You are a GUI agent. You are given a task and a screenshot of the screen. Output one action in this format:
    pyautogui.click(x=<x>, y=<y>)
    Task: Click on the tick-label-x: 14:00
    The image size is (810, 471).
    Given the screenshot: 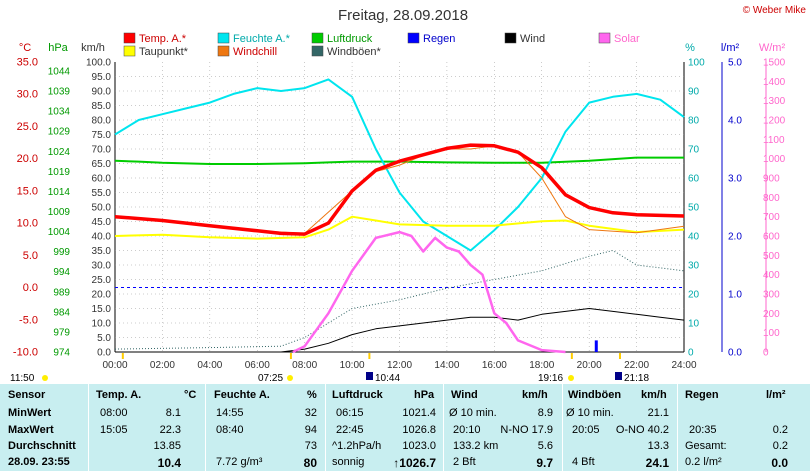 What is the action you would take?
    pyautogui.click(x=446, y=365)
    